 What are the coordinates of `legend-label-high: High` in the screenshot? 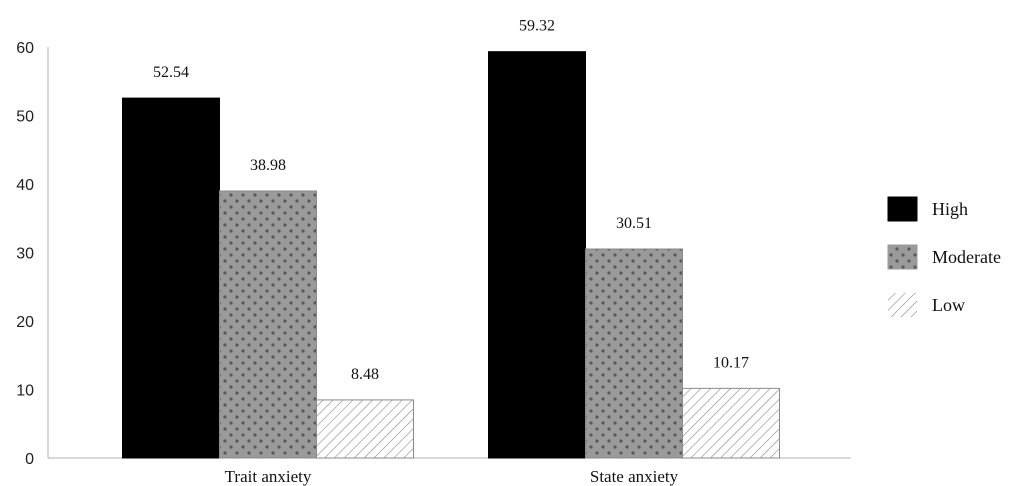 It's located at (950, 209).